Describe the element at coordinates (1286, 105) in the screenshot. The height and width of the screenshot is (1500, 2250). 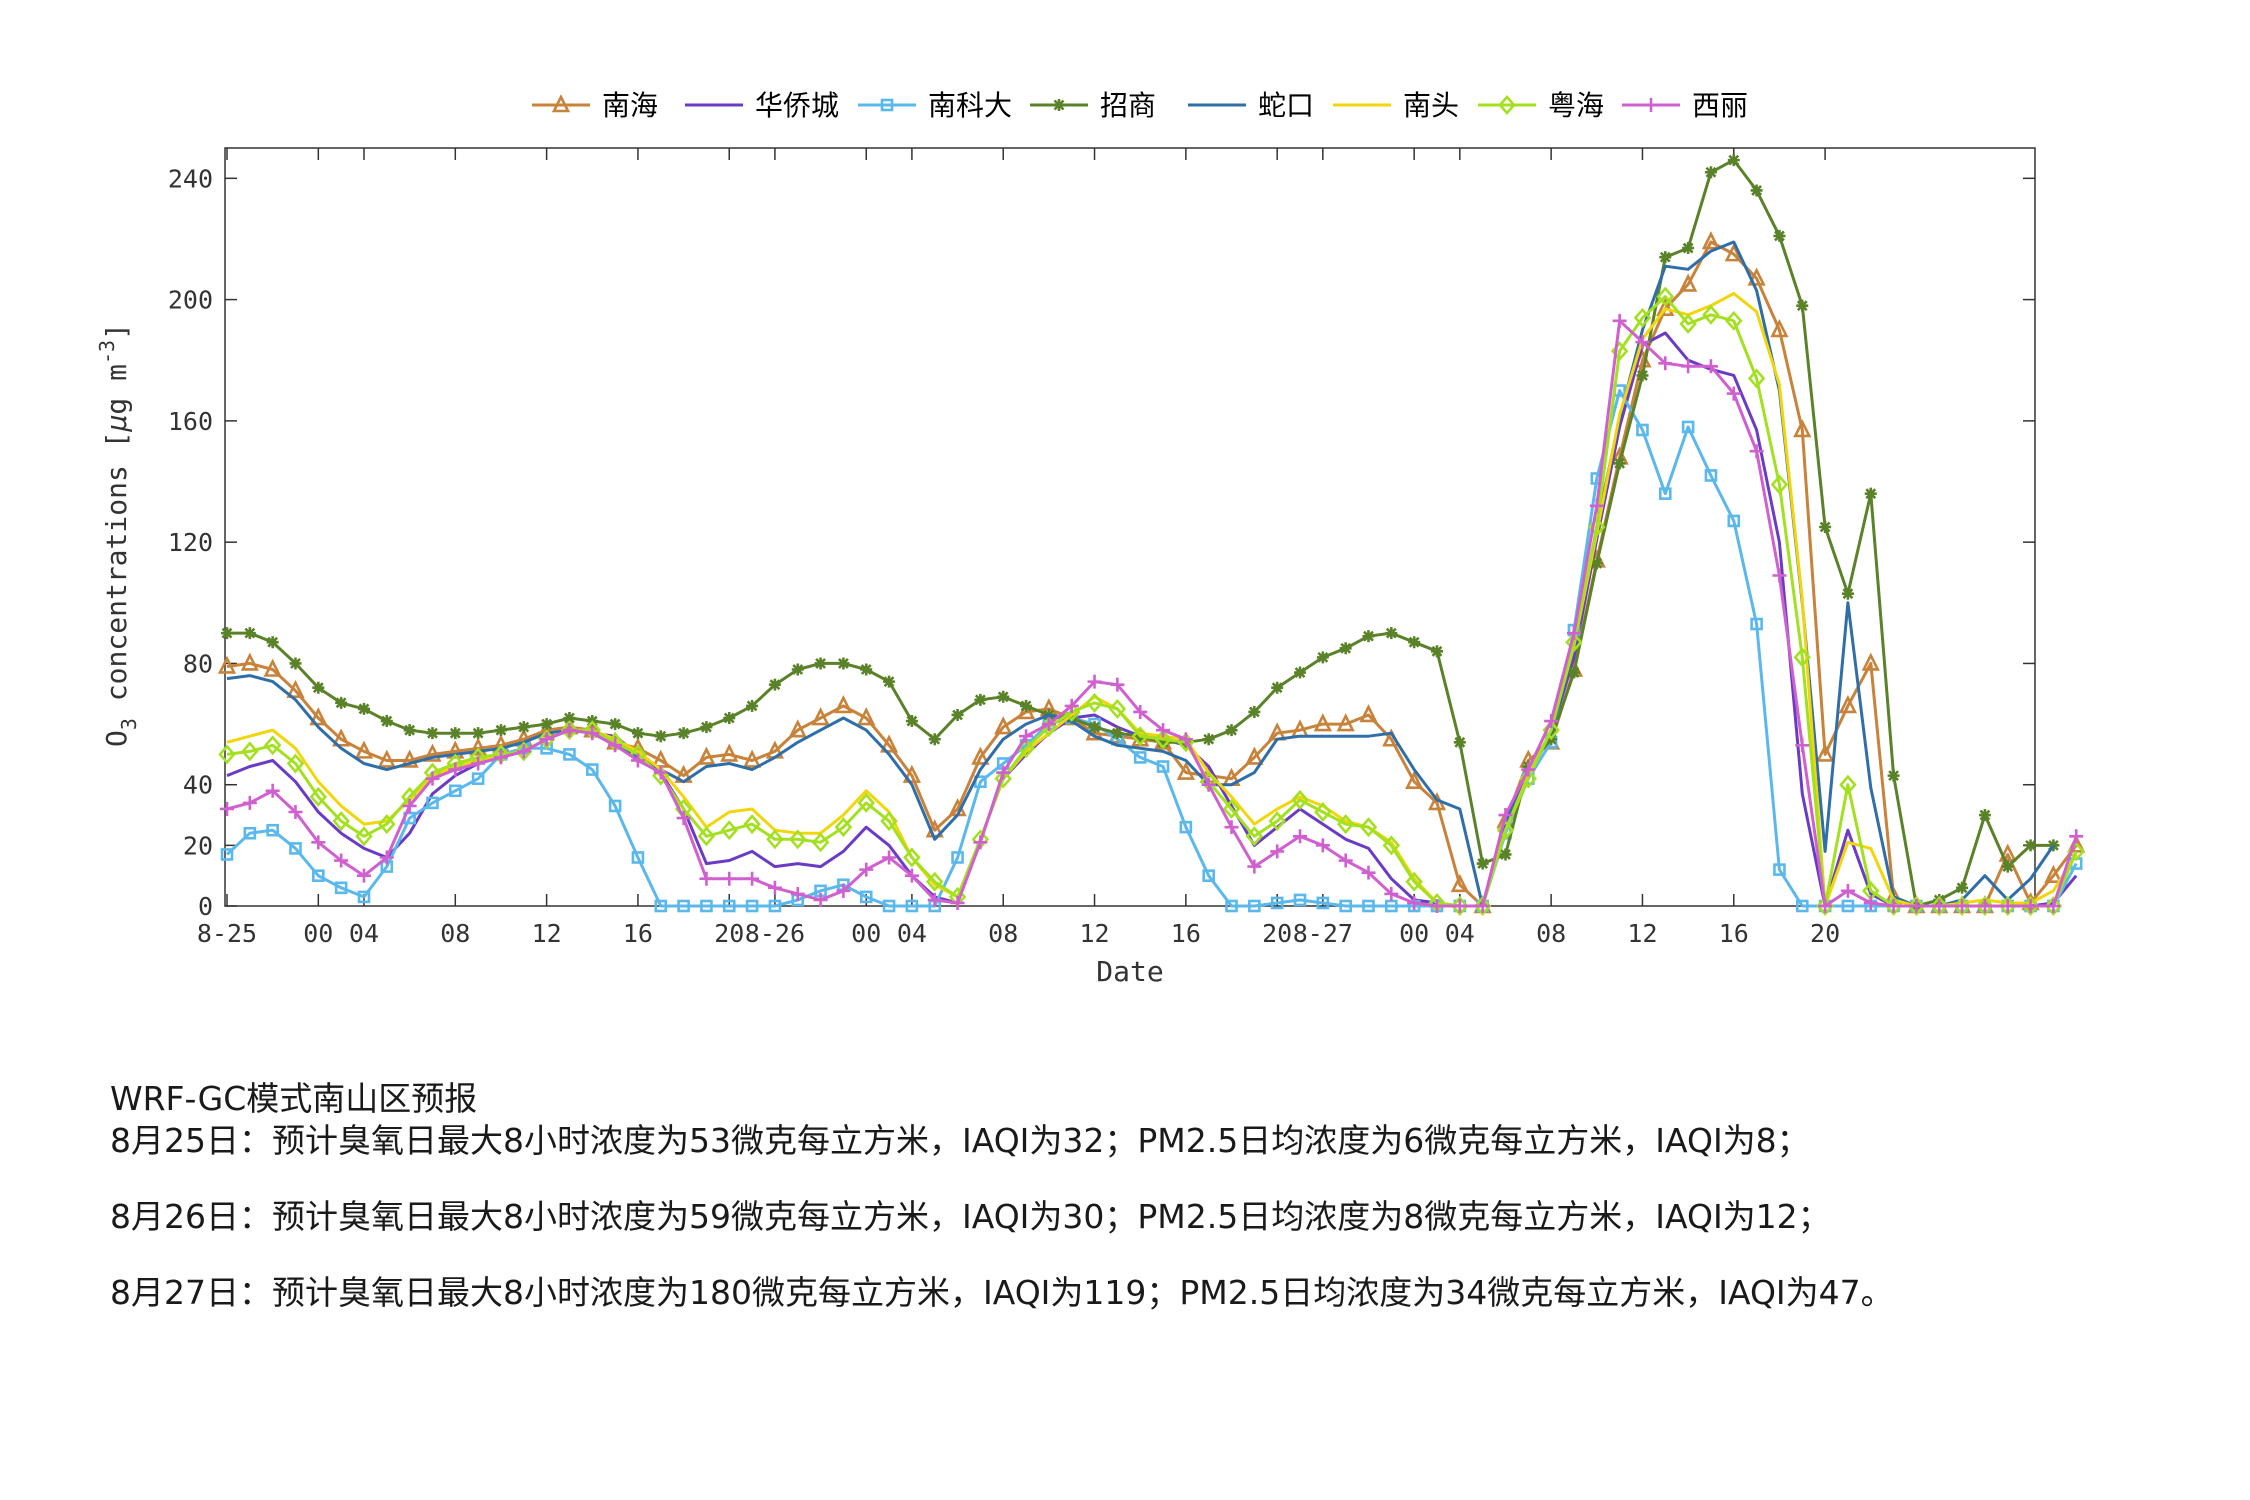
I see `legend-label: 蛇口` at that location.